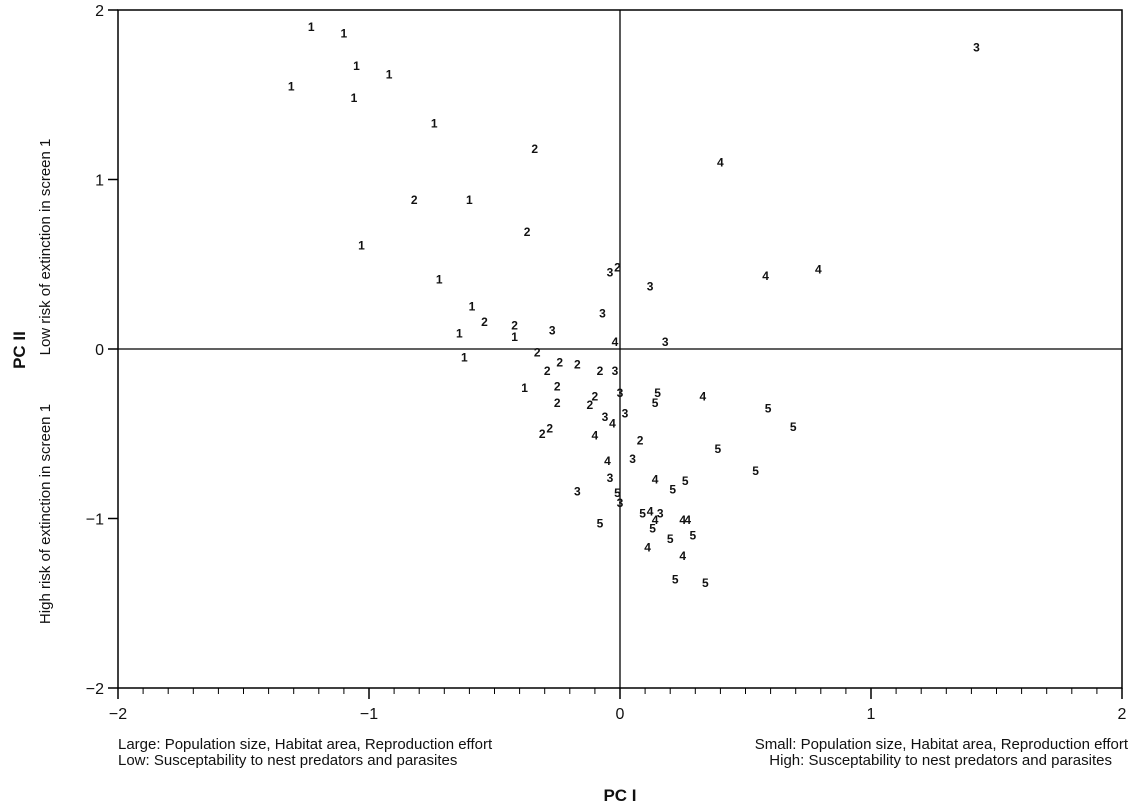  Describe the element at coordinates (99, 11) in the screenshot. I see `y-tick-label: 2` at that location.